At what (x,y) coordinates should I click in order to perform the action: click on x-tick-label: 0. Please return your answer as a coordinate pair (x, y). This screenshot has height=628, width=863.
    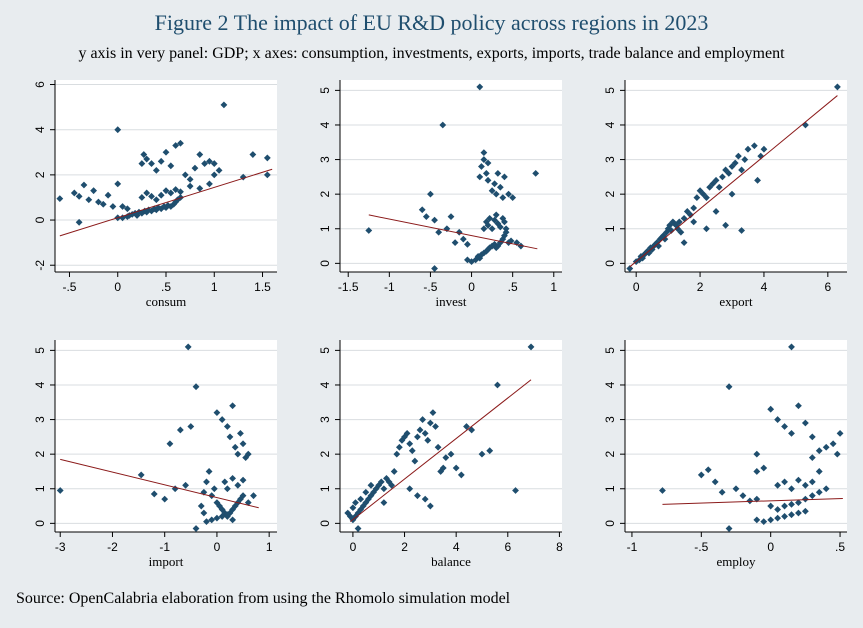
    Looking at the image, I should click on (117, 287).